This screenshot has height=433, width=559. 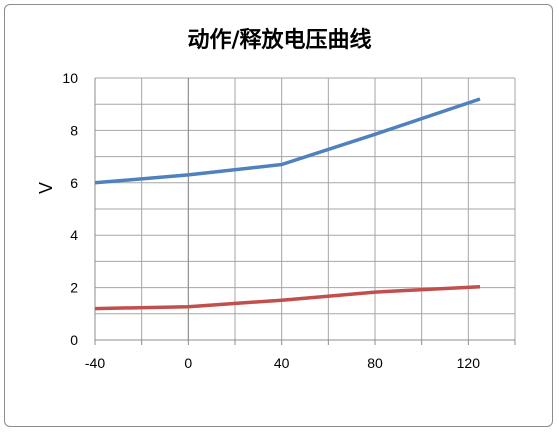 What do you see at coordinates (95, 363) in the screenshot?
I see `x-tick-label: -40` at bounding box center [95, 363].